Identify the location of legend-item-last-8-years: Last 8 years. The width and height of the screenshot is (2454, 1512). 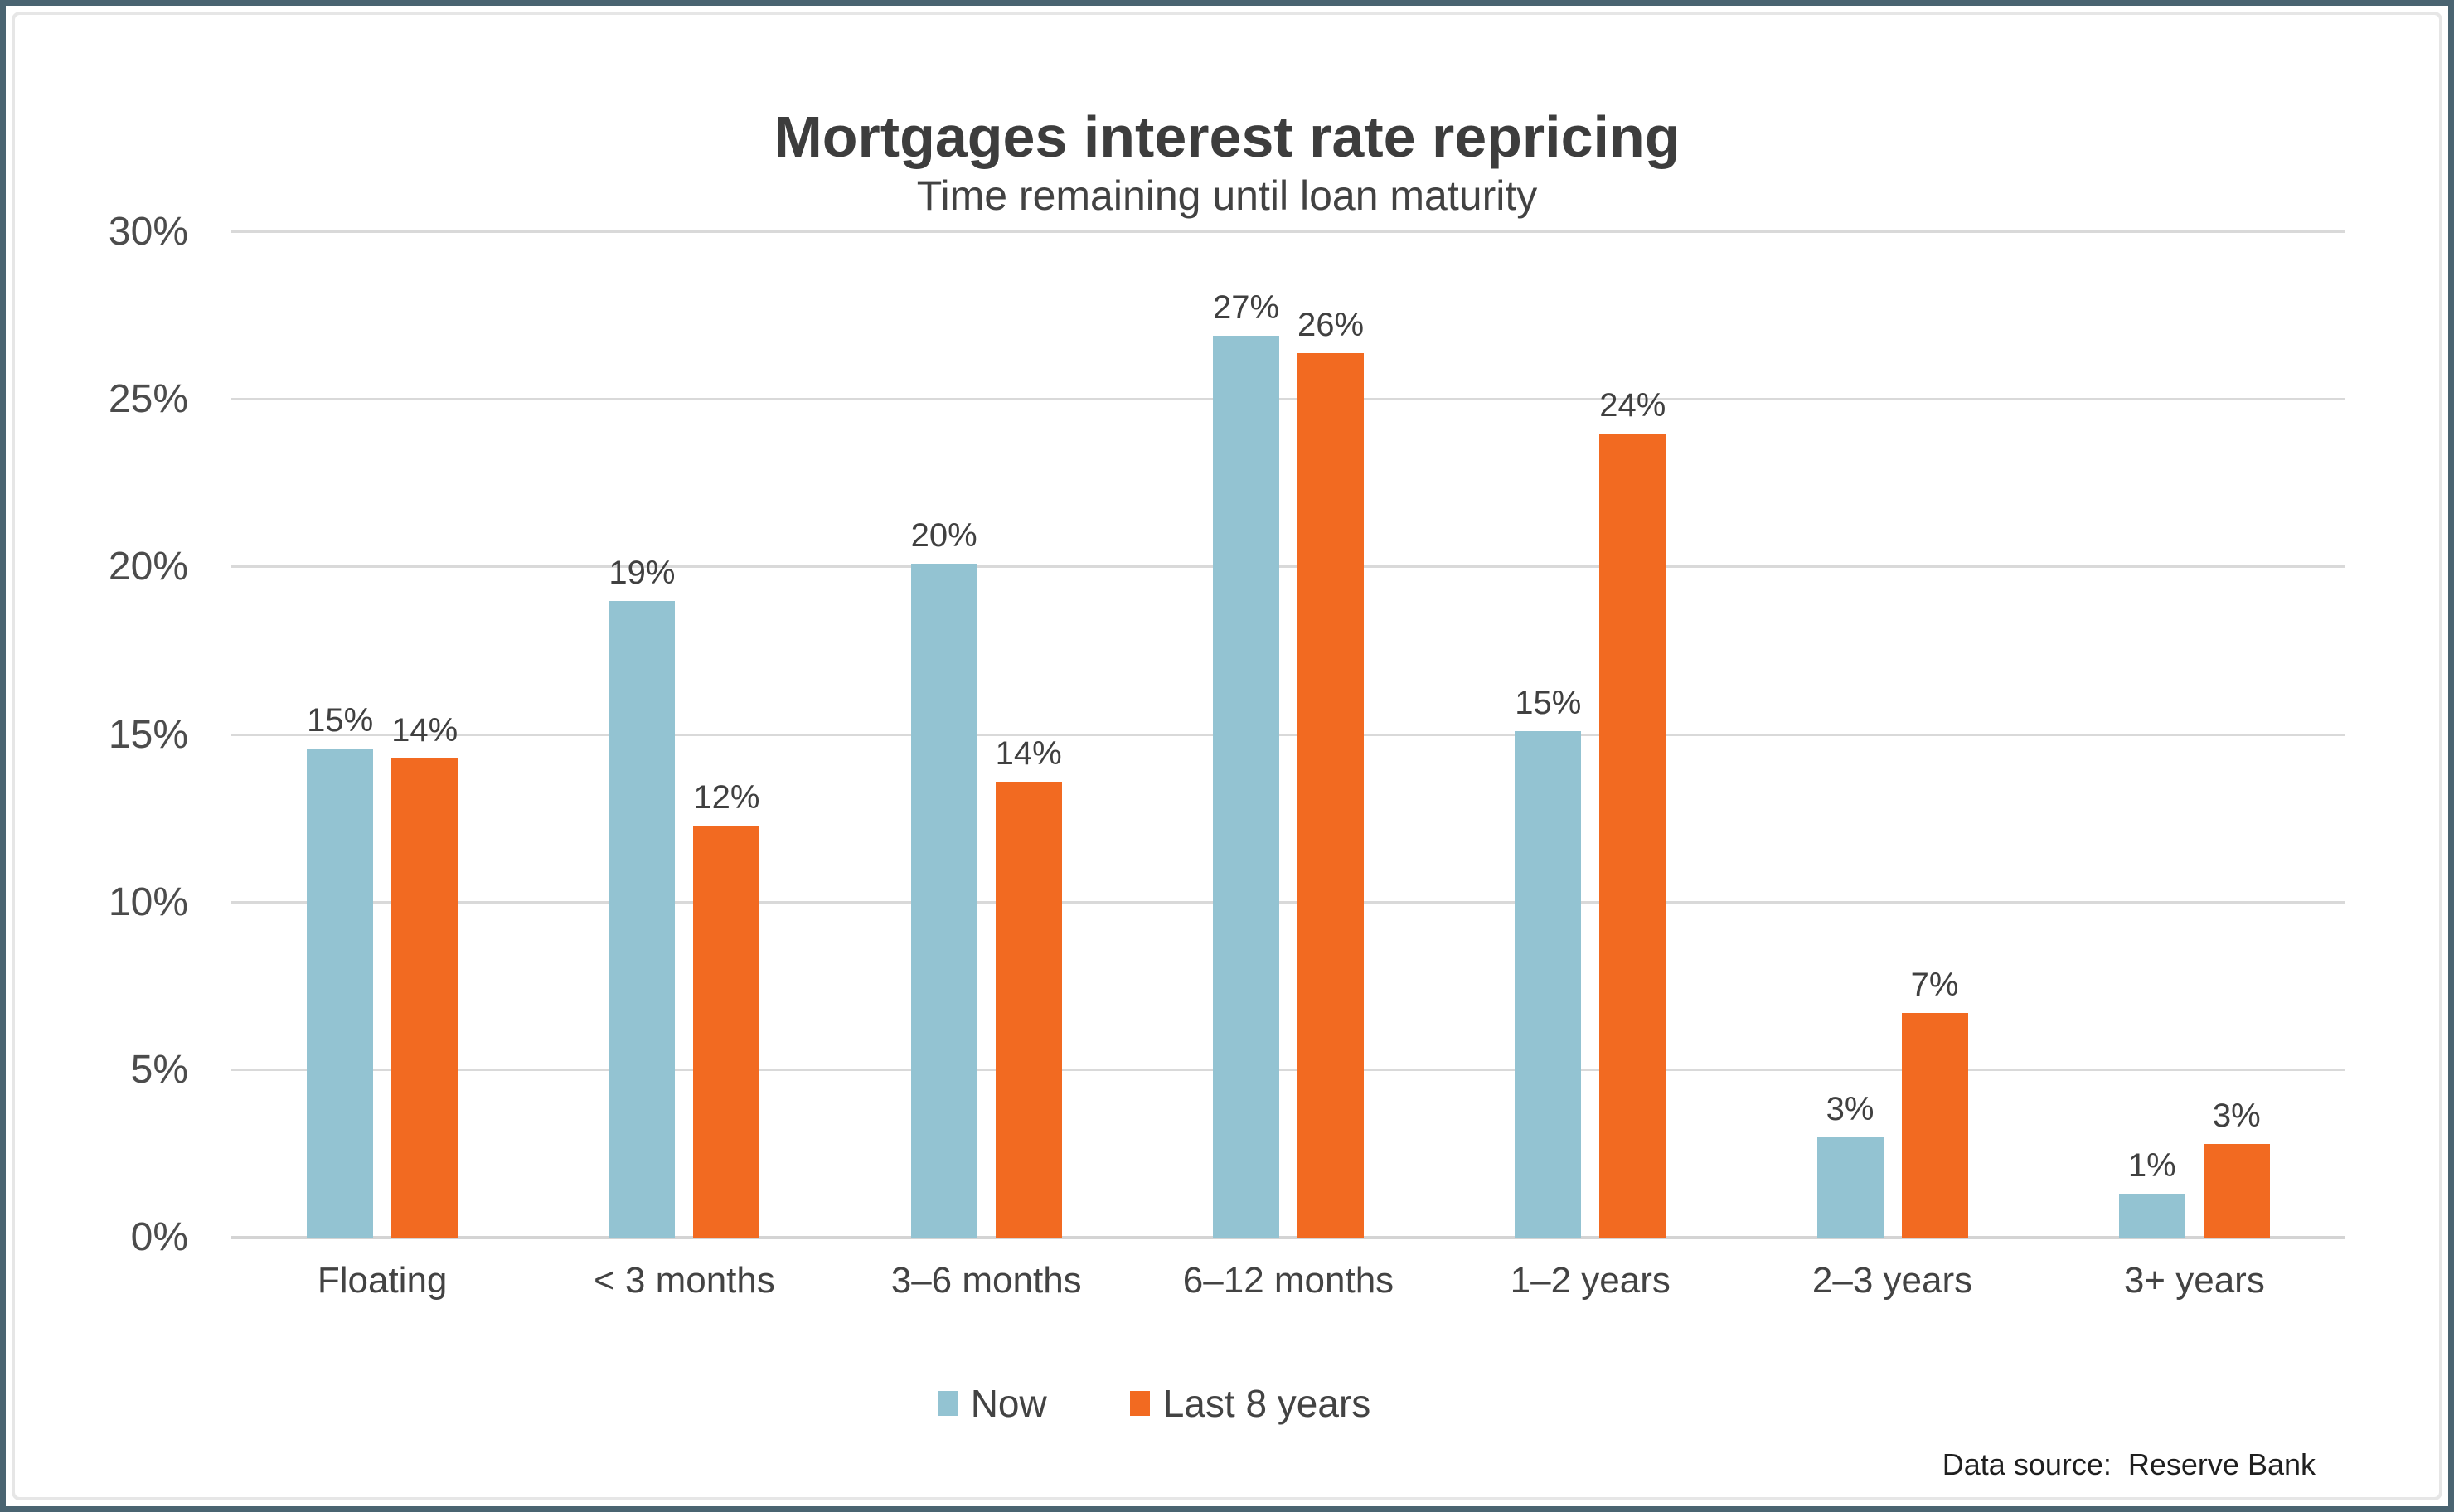
(1250, 1403).